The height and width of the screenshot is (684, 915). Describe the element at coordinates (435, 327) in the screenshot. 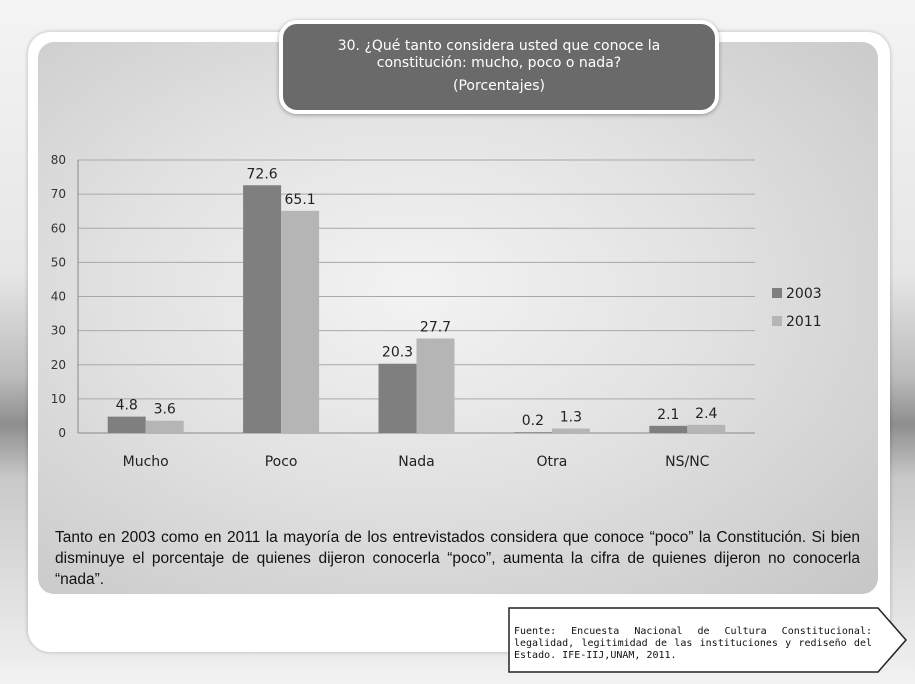

I see `data-label: 27.7` at that location.